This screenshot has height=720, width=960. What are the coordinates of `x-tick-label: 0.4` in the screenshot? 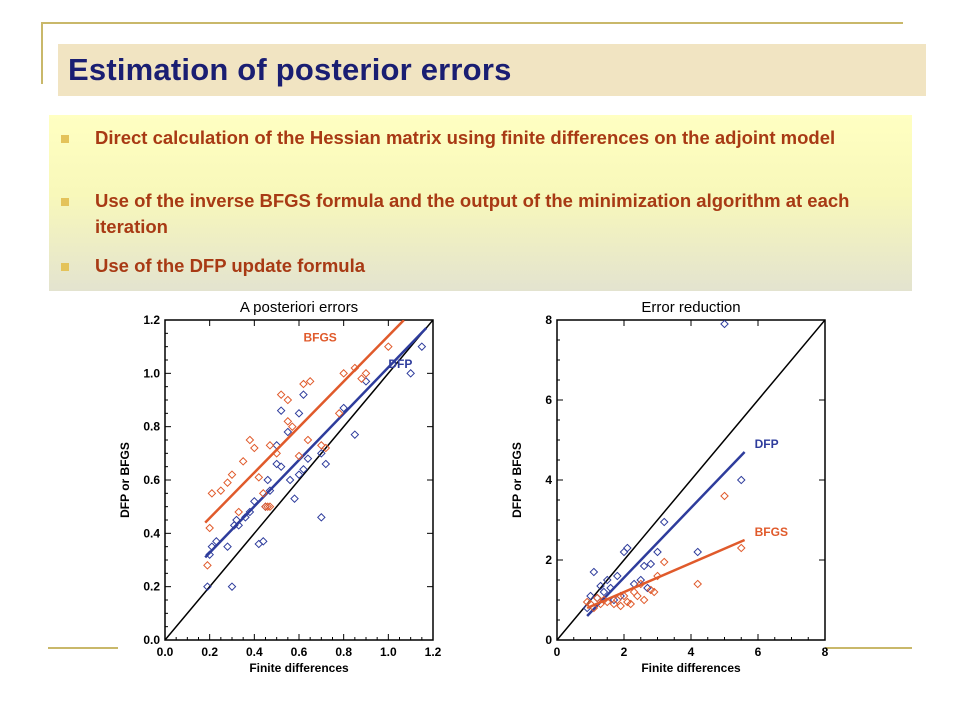 It's located at (254, 652).